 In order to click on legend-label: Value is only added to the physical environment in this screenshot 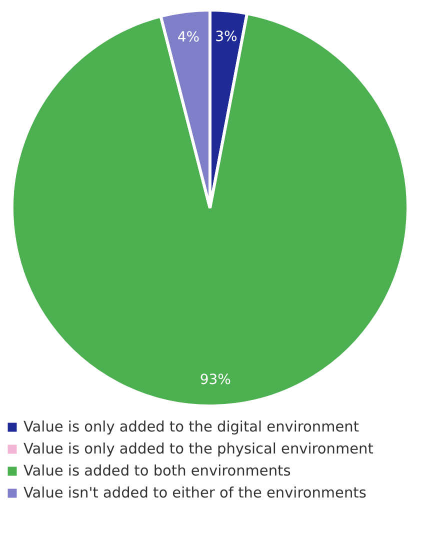, I will do `click(199, 449)`.